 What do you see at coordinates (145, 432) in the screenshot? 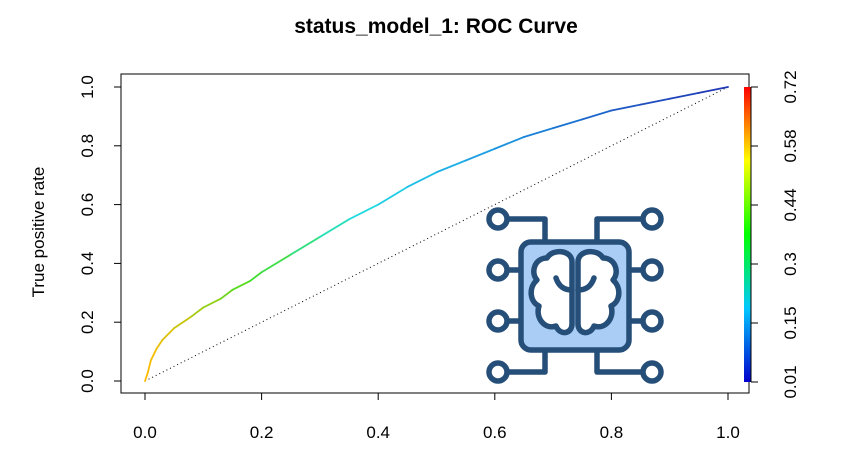
I see `x-tick-label: 0.0` at bounding box center [145, 432].